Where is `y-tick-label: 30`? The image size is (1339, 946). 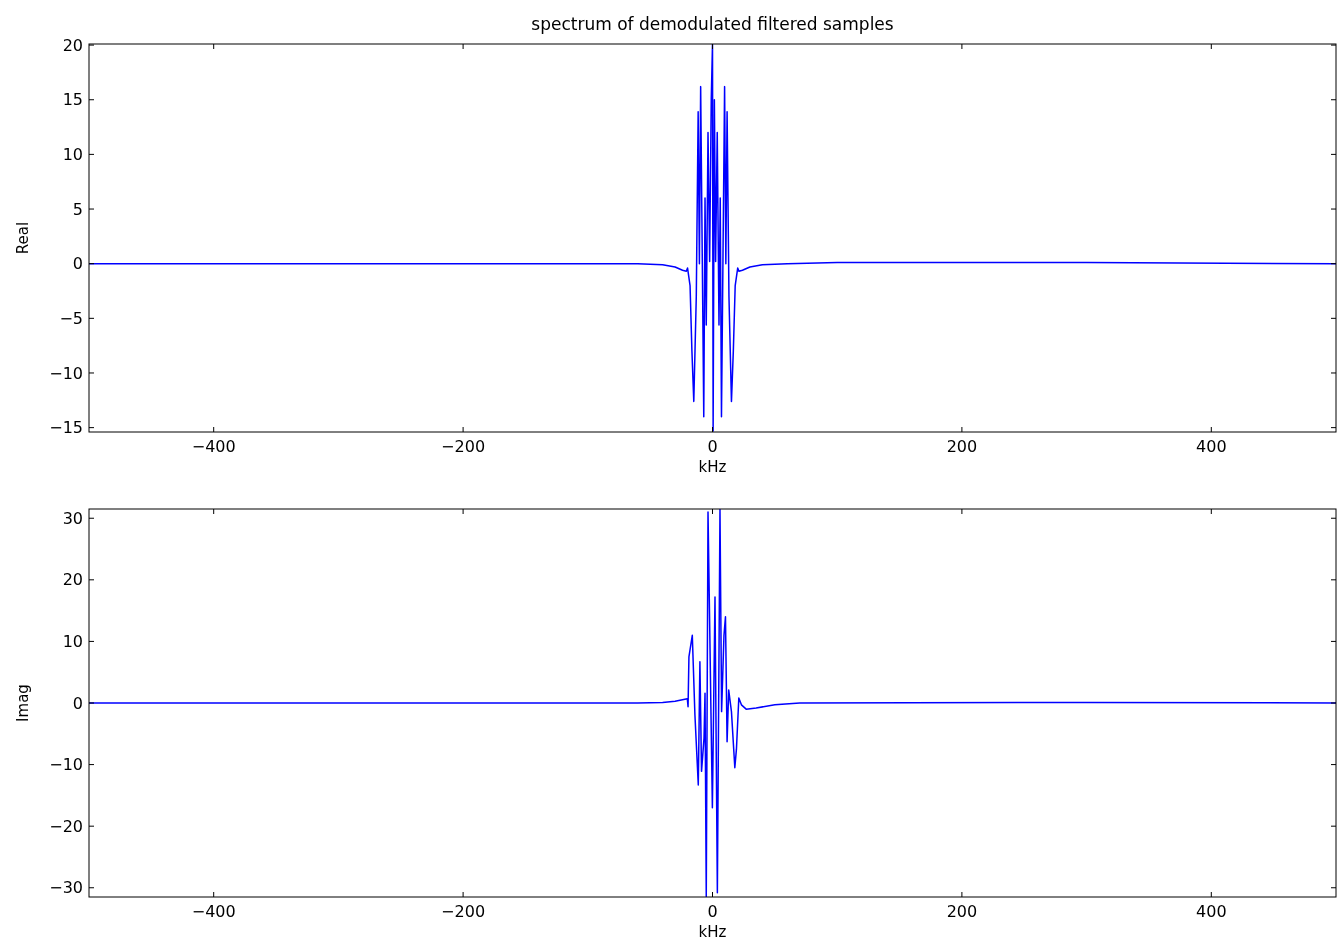
y-tick-label: 30 is located at coordinates (72, 518).